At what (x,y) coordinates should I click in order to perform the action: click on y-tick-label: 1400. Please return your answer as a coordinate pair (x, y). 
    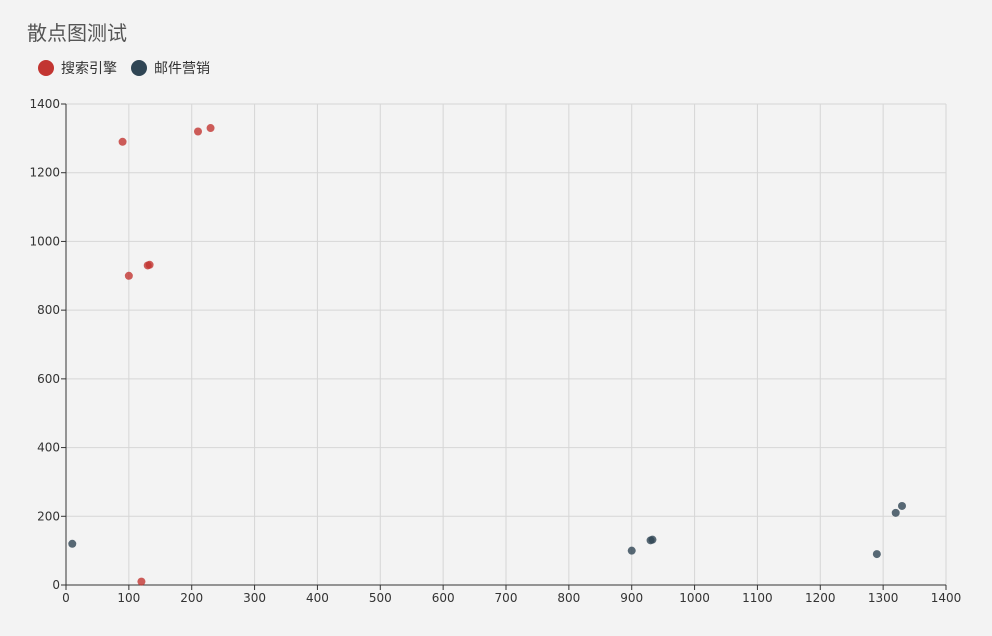
    Looking at the image, I should click on (44, 104).